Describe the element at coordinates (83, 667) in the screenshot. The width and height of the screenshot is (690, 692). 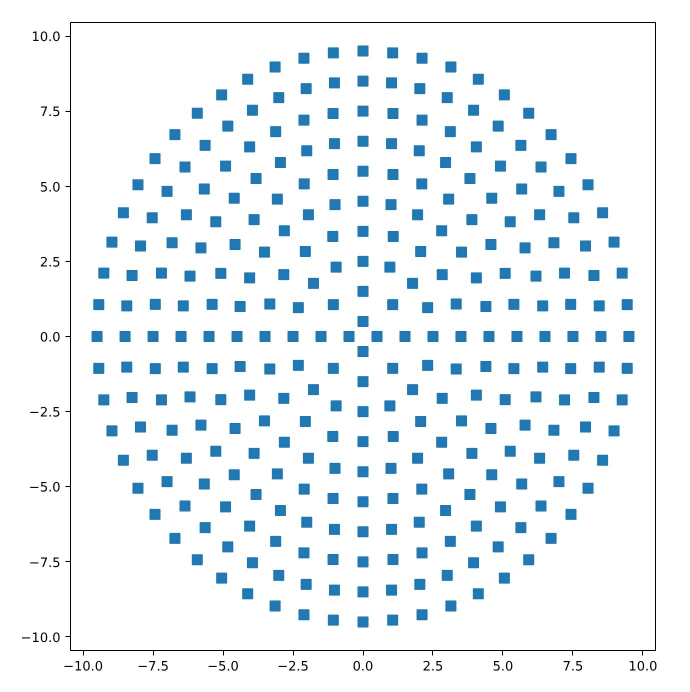
I see `x-tick-label: −10.0` at that location.